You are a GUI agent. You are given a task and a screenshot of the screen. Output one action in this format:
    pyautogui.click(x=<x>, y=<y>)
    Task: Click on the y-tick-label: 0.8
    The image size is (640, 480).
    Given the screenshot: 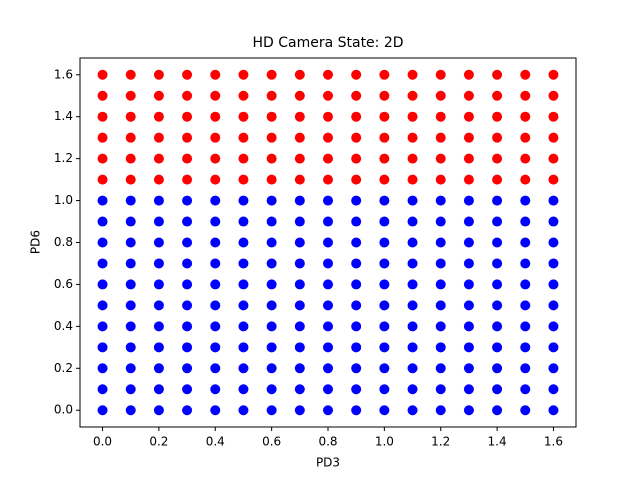 What is the action you would take?
    pyautogui.click(x=63, y=242)
    